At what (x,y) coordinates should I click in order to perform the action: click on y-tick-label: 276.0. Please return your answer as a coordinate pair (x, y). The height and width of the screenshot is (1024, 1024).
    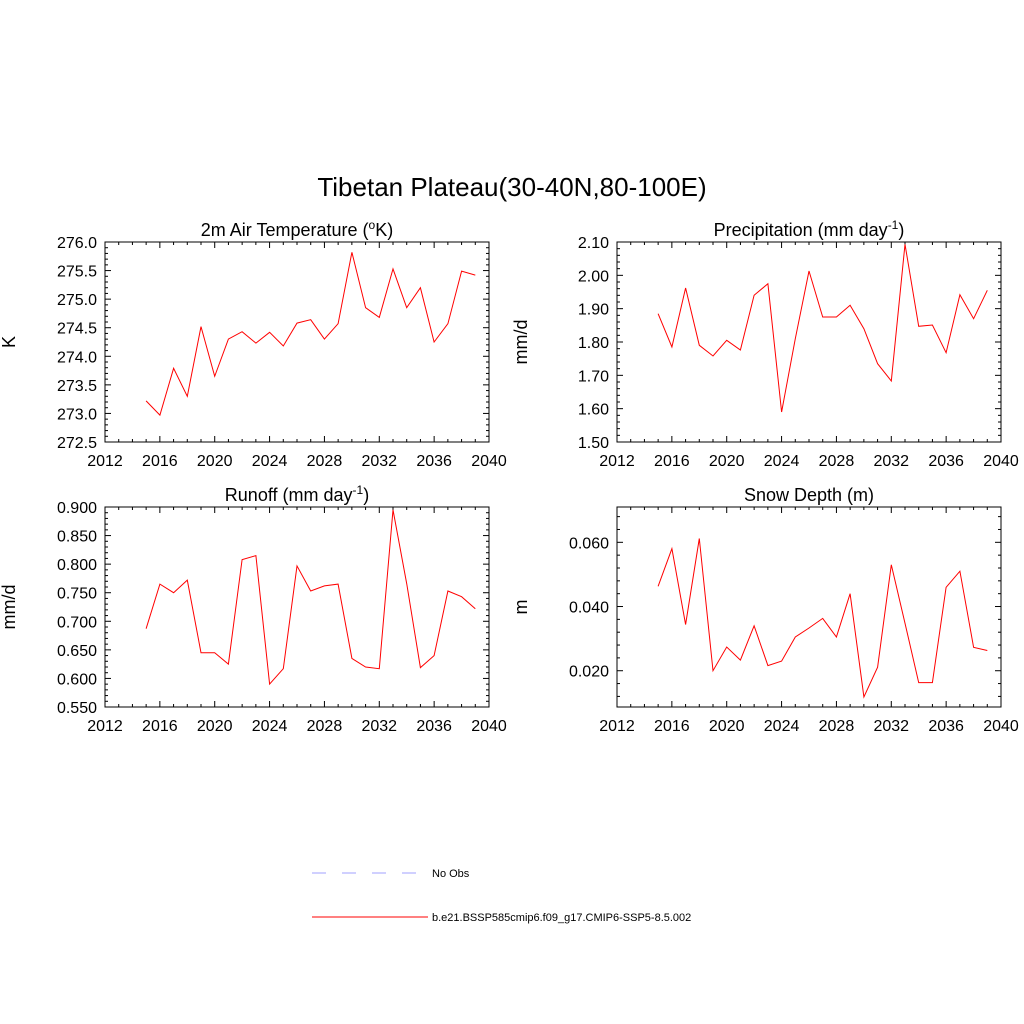
    Looking at the image, I should click on (77, 243).